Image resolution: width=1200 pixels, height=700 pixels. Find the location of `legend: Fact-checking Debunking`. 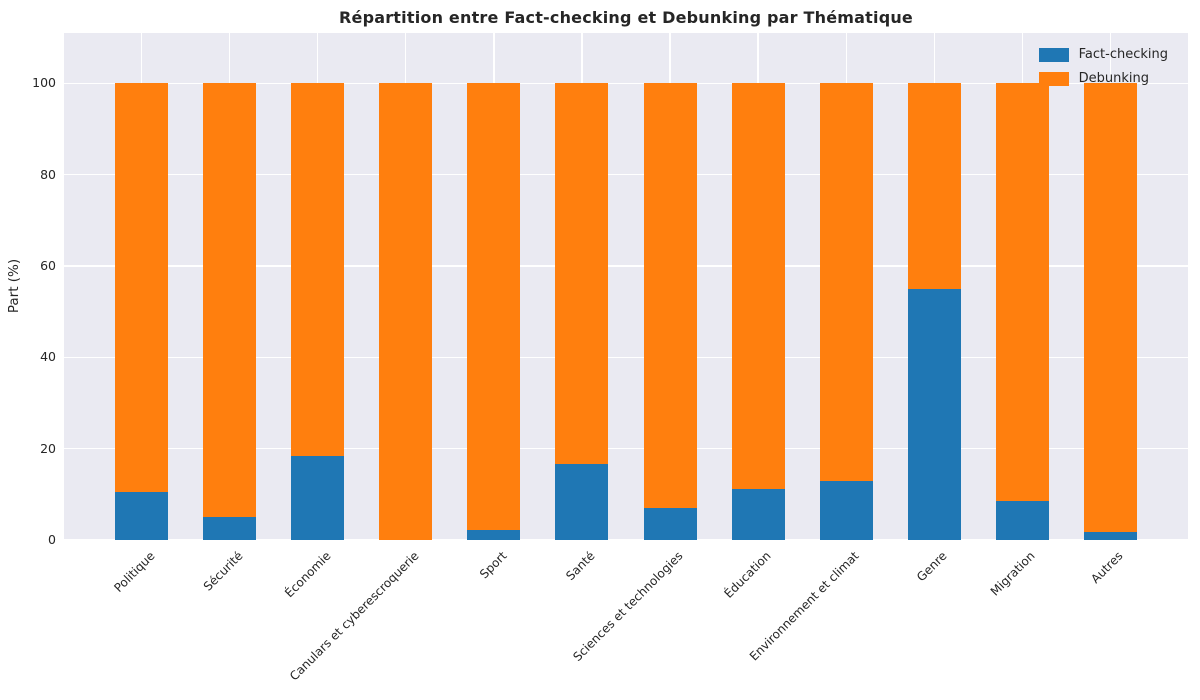

legend: Fact-checking Debunking is located at coordinates (1103, 66).